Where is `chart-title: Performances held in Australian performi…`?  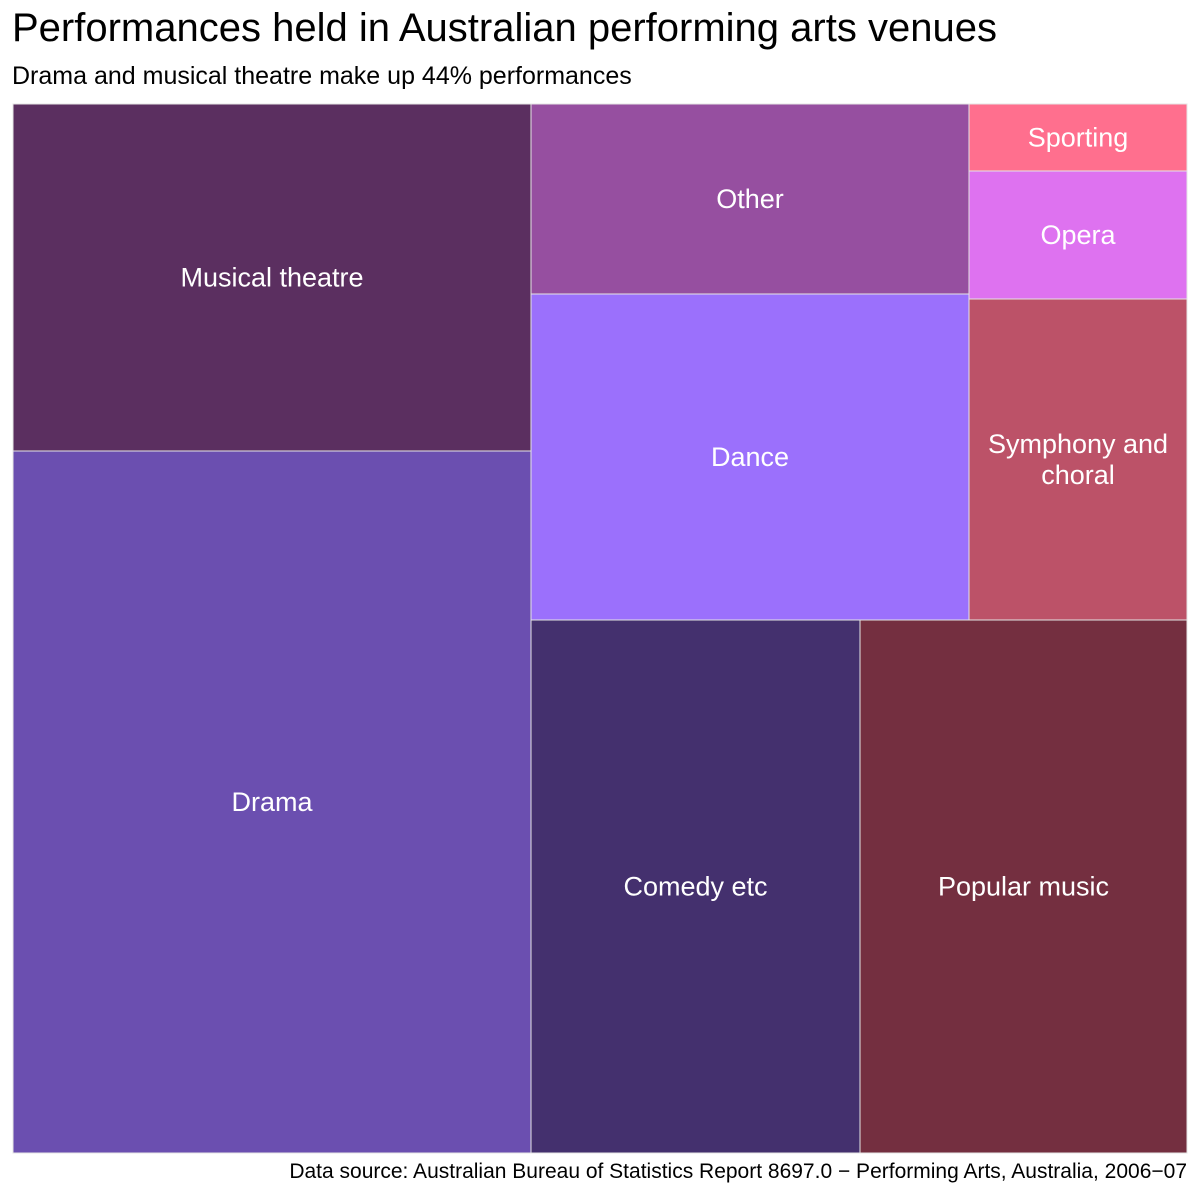 chart-title: Performances held in Australian performi… is located at coordinates (504, 28).